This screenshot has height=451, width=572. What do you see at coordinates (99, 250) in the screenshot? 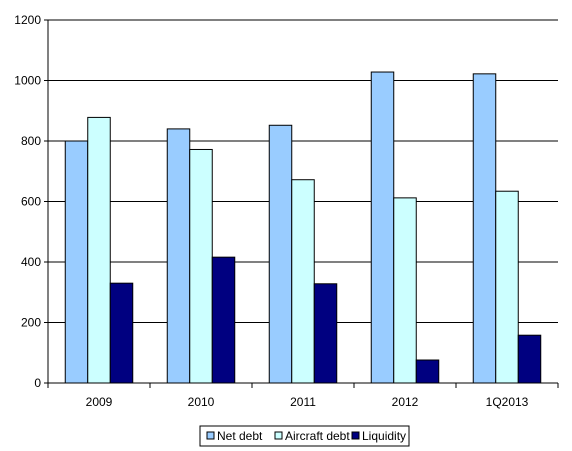
I see `bar-aircraft-debt-2009` at bounding box center [99, 250].